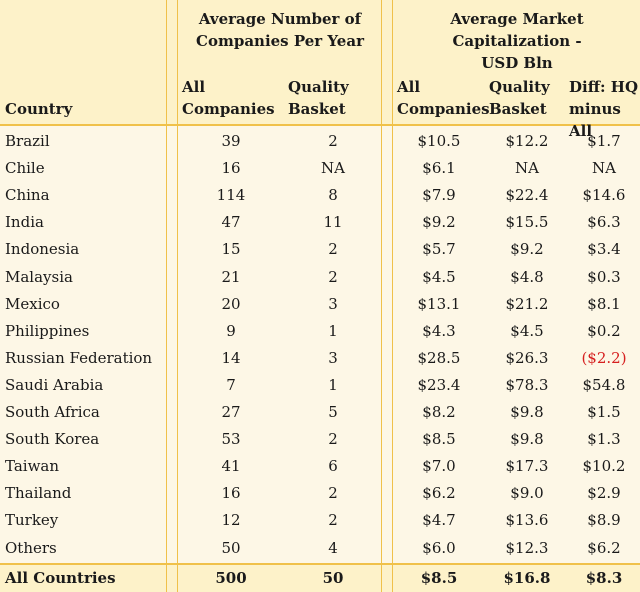 This screenshot has width=640, height=592. Describe the element at coordinates (231, 547) in the screenshot. I see `row-all-companies: 50` at that location.